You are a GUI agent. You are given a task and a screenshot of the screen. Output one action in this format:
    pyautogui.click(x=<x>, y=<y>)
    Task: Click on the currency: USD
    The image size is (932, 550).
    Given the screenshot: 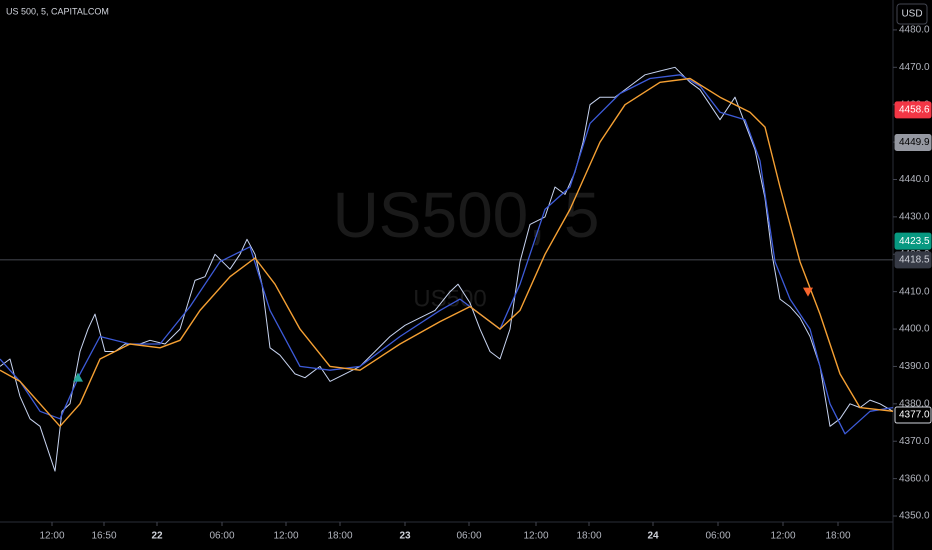 What is the action you would take?
    pyautogui.click(x=911, y=14)
    